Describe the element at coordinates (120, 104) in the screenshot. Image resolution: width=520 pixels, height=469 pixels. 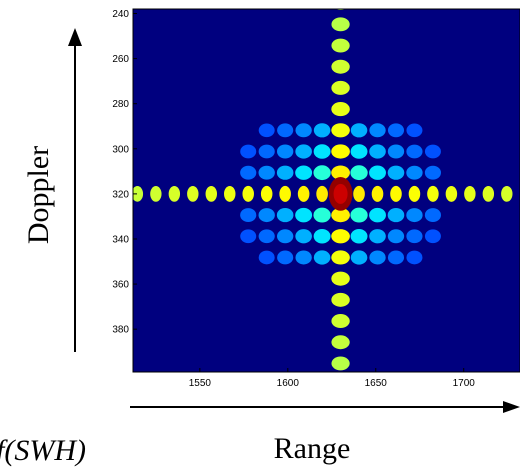
I see `y-tick-label: 280` at that location.